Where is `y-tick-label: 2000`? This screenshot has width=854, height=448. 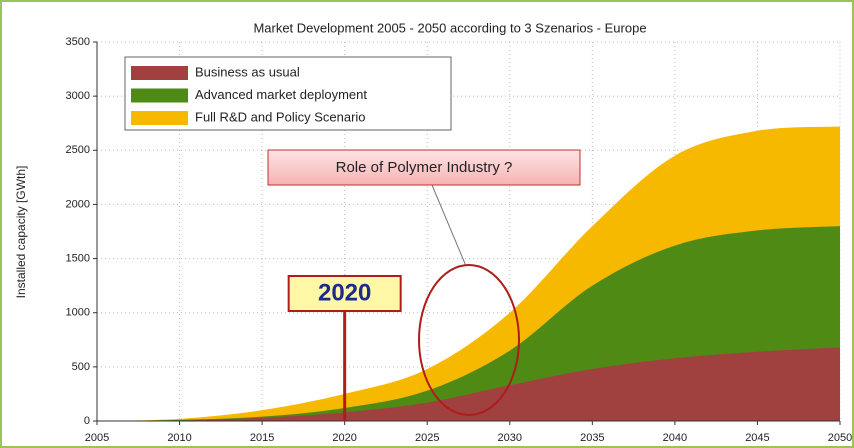
y-tick-label: 2000 is located at coordinates (78, 204).